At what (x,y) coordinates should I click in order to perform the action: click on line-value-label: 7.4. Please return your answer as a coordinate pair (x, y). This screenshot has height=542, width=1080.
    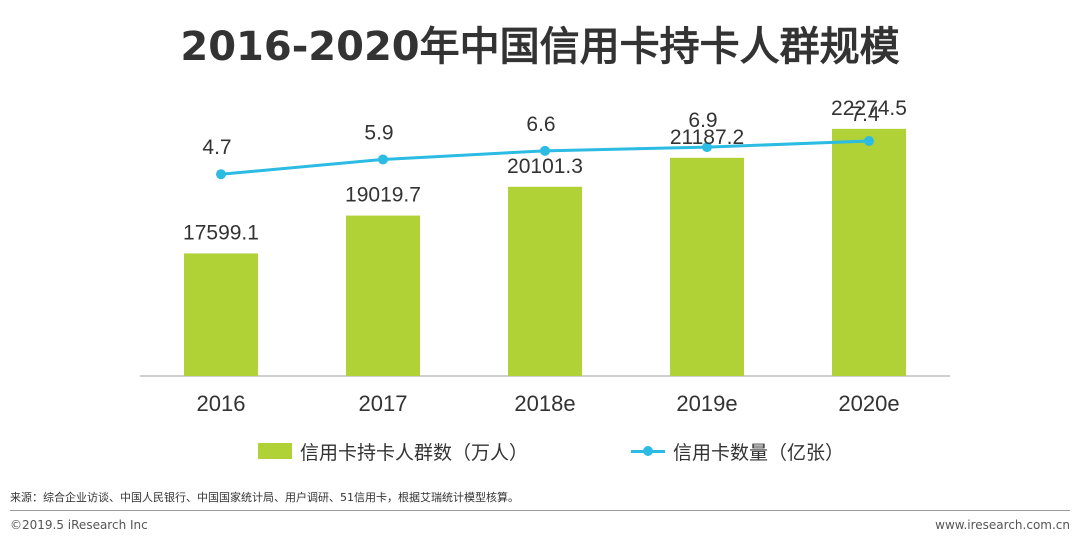
    Looking at the image, I should click on (865, 114).